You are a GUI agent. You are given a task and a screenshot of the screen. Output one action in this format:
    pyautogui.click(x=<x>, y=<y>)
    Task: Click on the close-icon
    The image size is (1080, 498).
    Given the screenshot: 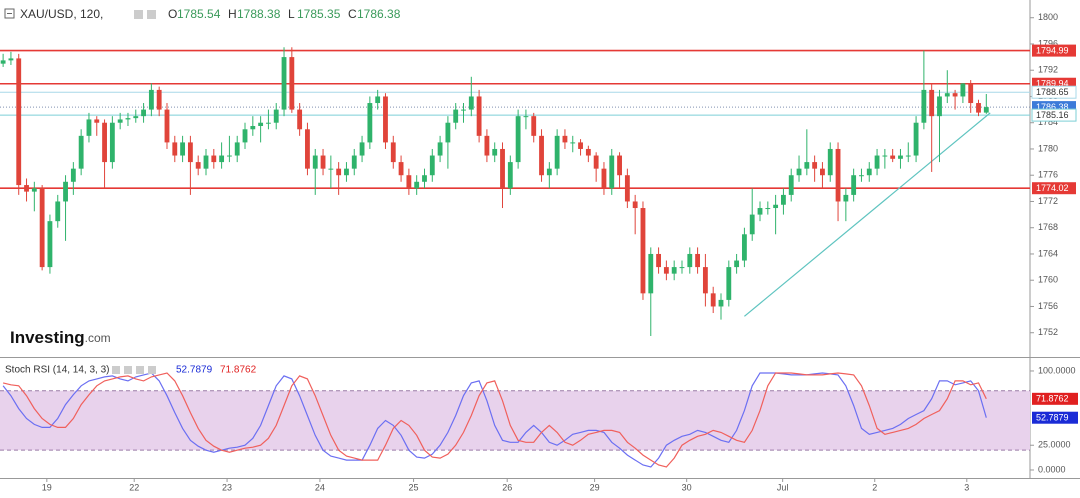 What is the action you would take?
    pyautogui.click(x=151, y=14)
    